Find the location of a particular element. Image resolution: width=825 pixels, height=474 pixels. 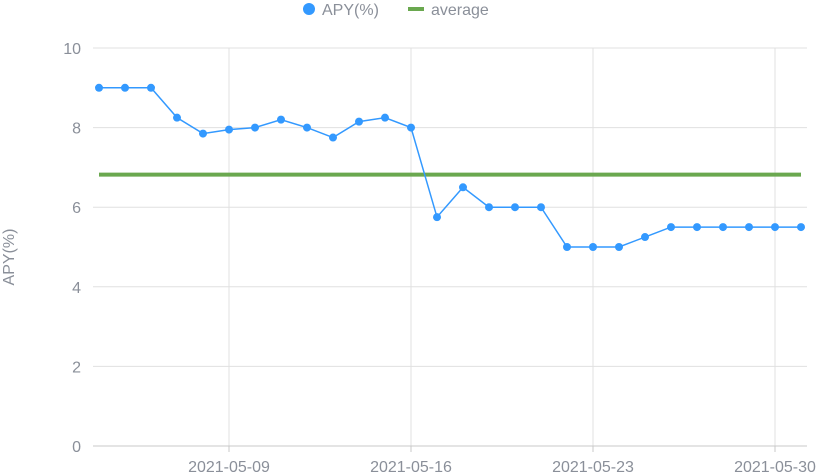

y-tick-label: 8 is located at coordinates (76, 129).